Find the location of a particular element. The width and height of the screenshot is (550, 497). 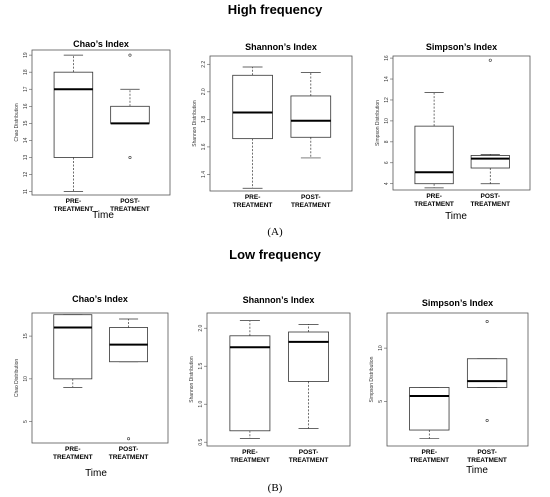

y-tick-label: 1.8 is located at coordinates (204, 119).